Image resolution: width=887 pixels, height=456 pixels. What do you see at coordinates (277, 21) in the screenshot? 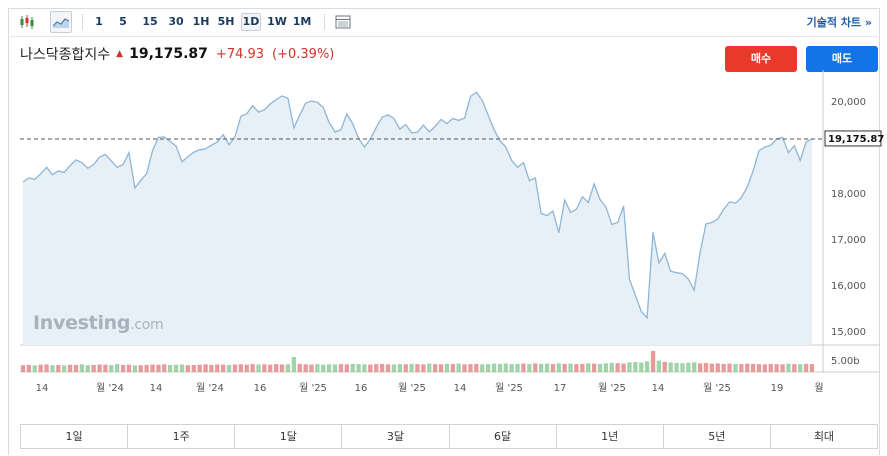
I see `interval-1w: 1W` at bounding box center [277, 21].